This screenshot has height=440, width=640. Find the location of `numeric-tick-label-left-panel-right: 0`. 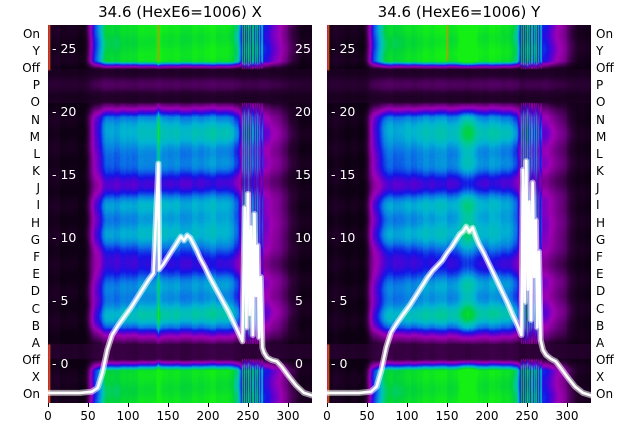

numeric-tick-label-left-panel-right: 0 is located at coordinates (299, 364).